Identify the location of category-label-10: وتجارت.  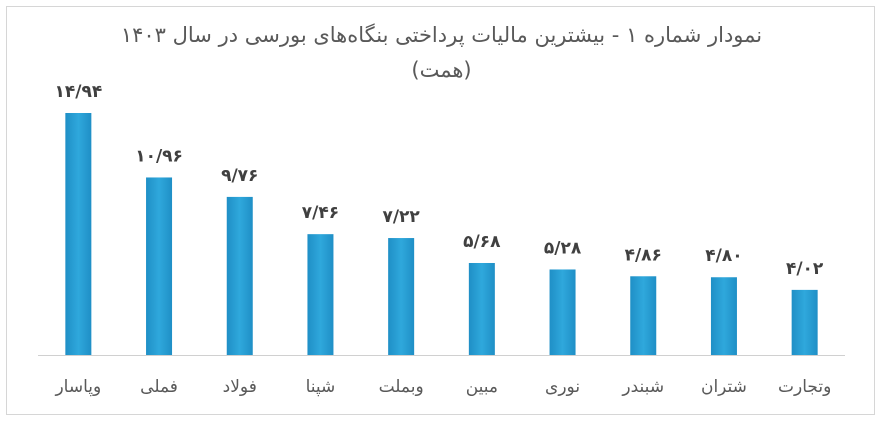
(804, 387).